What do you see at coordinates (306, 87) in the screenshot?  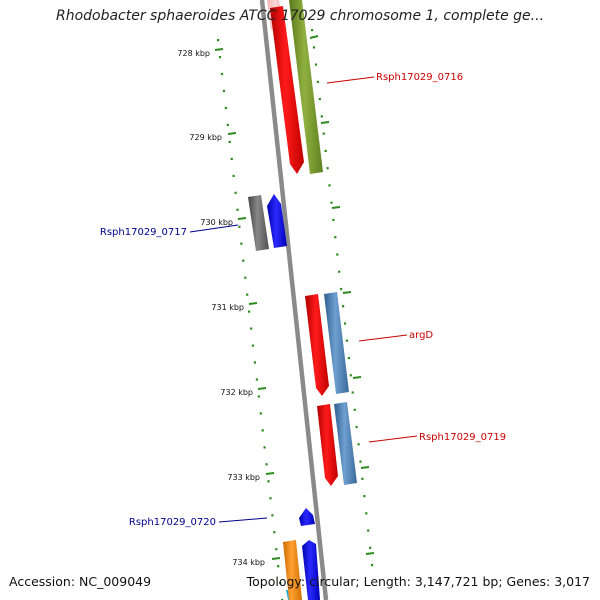 I see `gene-feature-rsph17029-0716-olive` at bounding box center [306, 87].